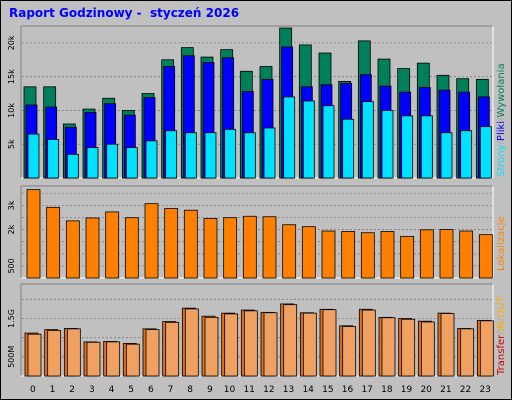 The height and width of the screenshot is (400, 512). Describe the element at coordinates (308, 390) in the screenshot. I see `hour-label: 14` at that location.